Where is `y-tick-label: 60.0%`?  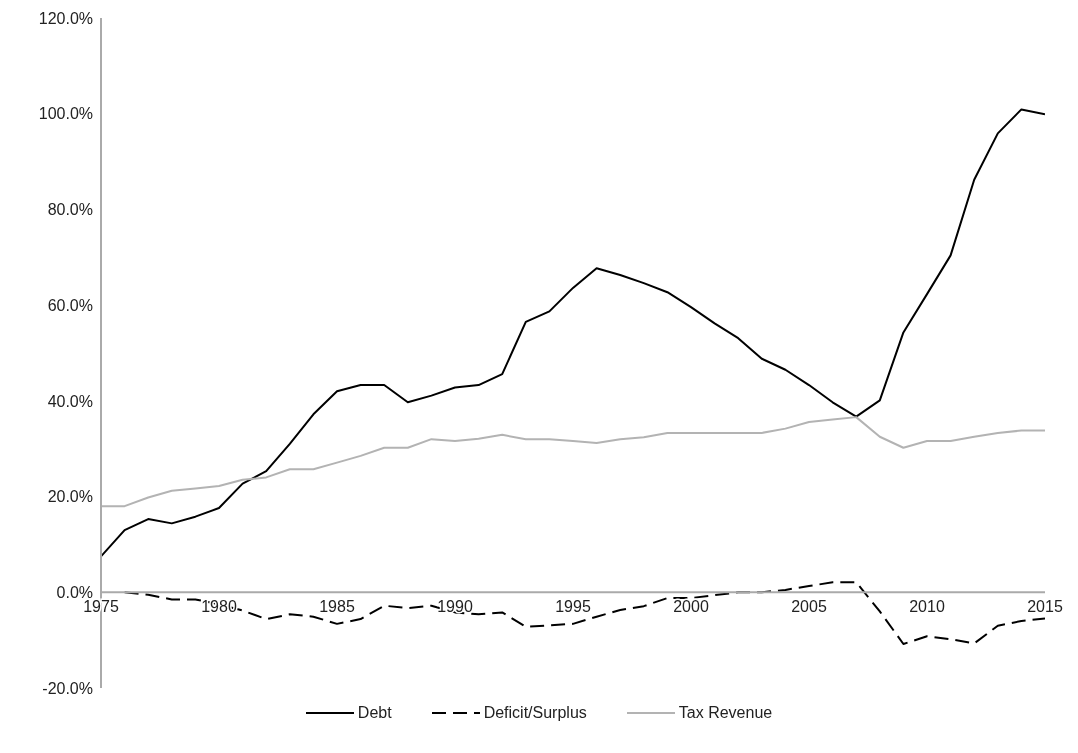 y-tick-label: 60.0% is located at coordinates (70, 305).